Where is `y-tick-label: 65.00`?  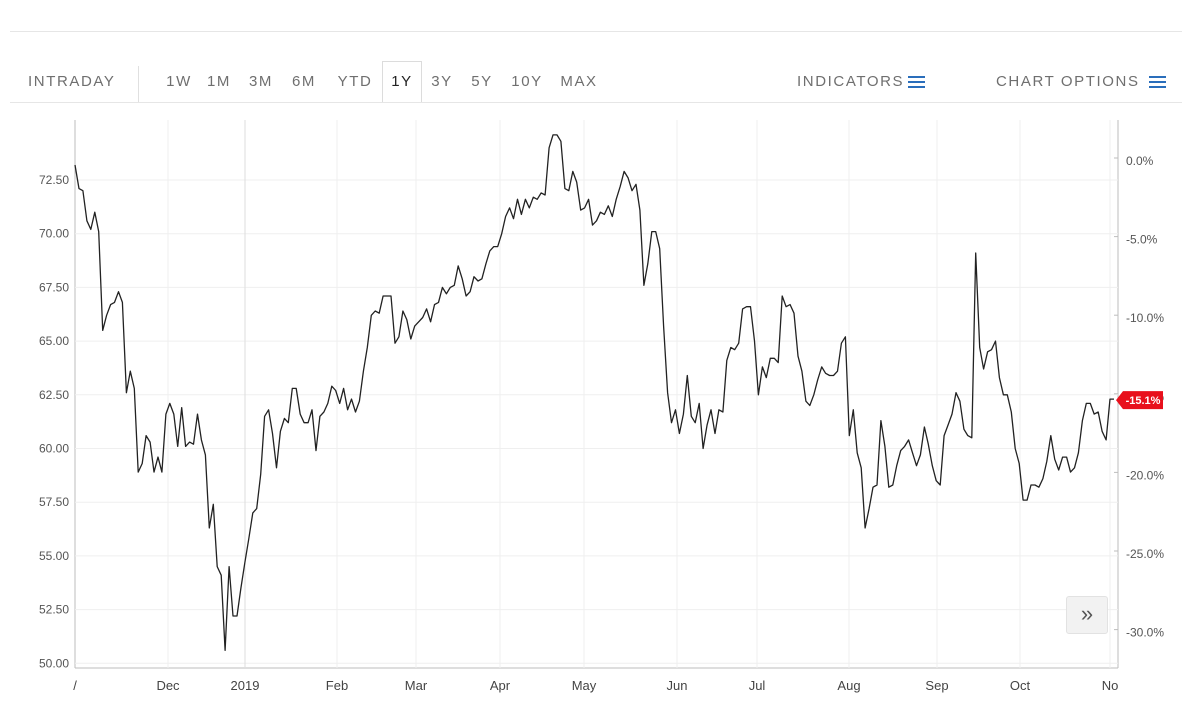
y-tick-label: 65.00 is located at coordinates (54, 341).